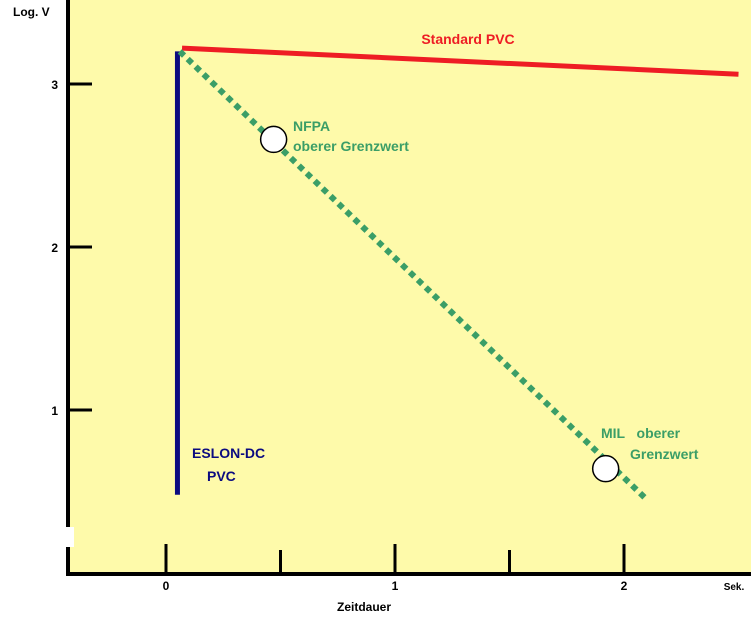 This screenshot has width=751, height=617. What do you see at coordinates (54, 411) in the screenshot?
I see `y-tick-label: 1` at bounding box center [54, 411].